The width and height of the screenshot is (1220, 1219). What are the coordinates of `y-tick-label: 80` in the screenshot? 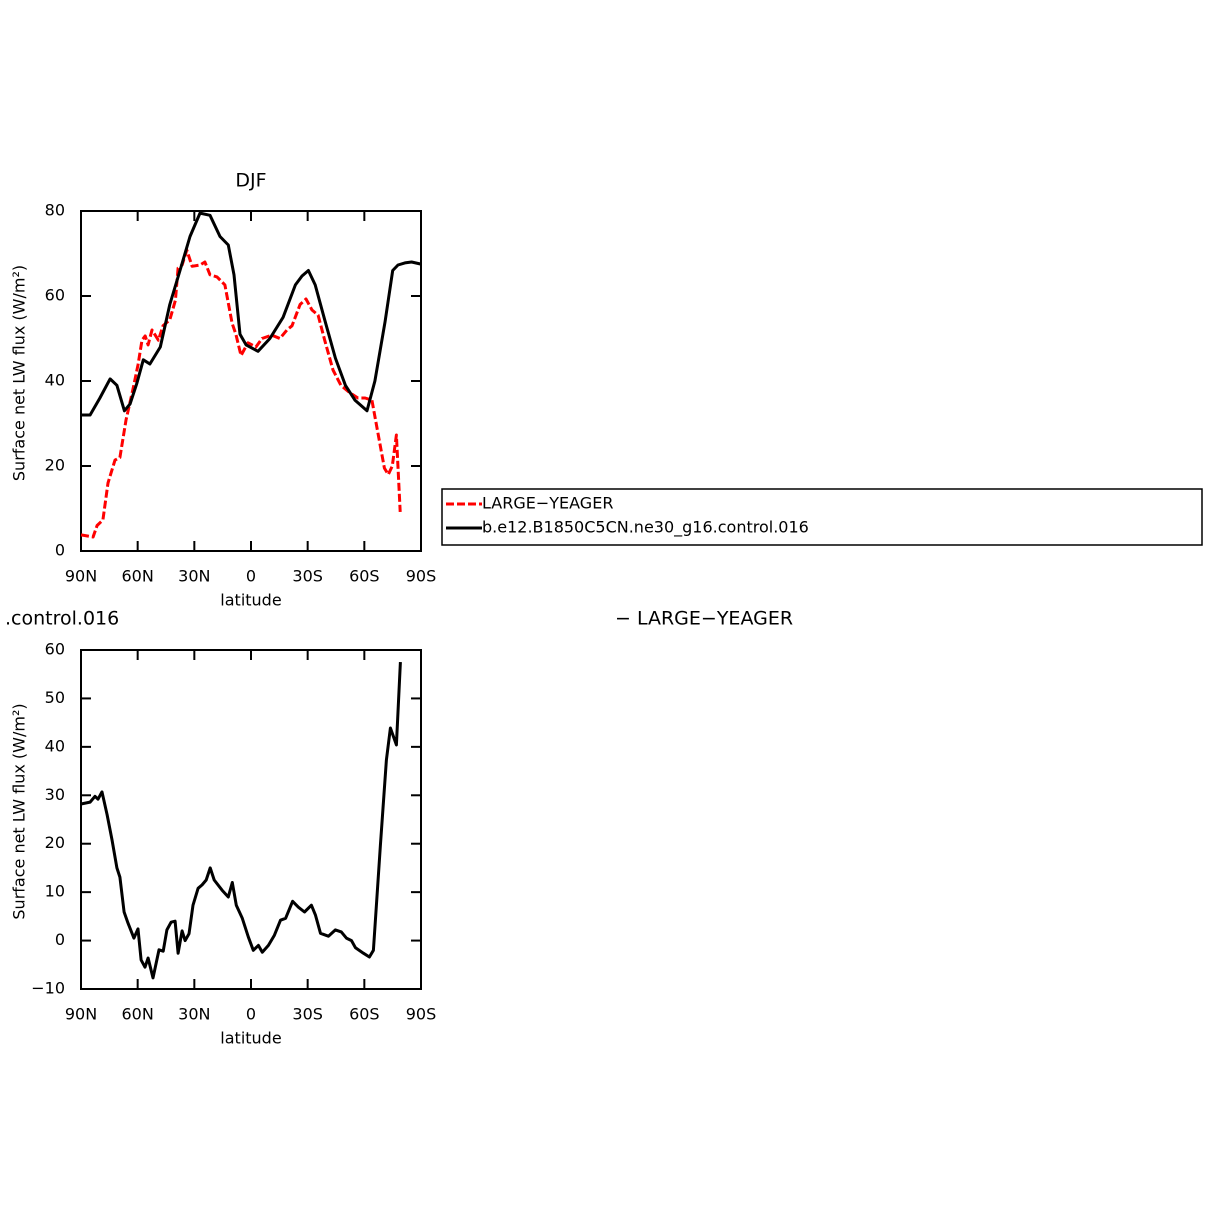 It's located at (55, 210).